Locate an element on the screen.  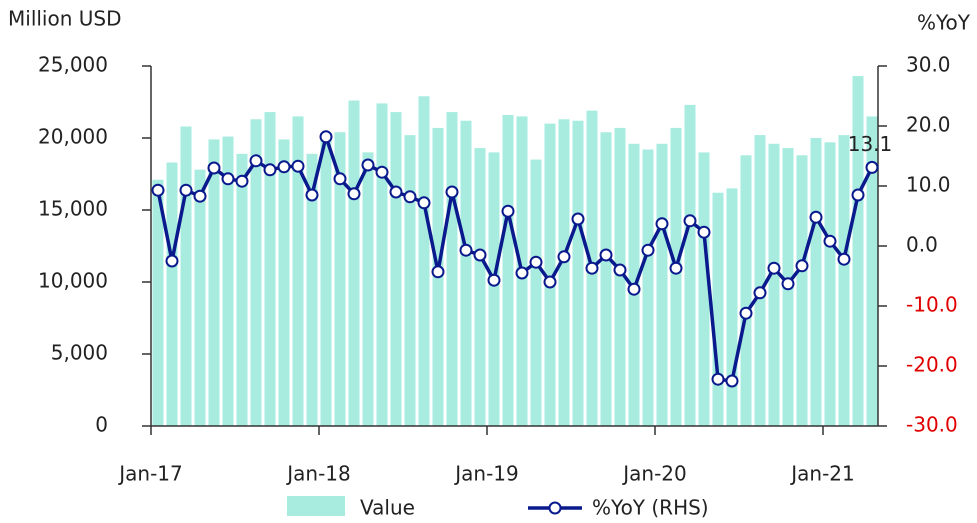
y2-tick-label: -10.0 is located at coordinates (932, 305).